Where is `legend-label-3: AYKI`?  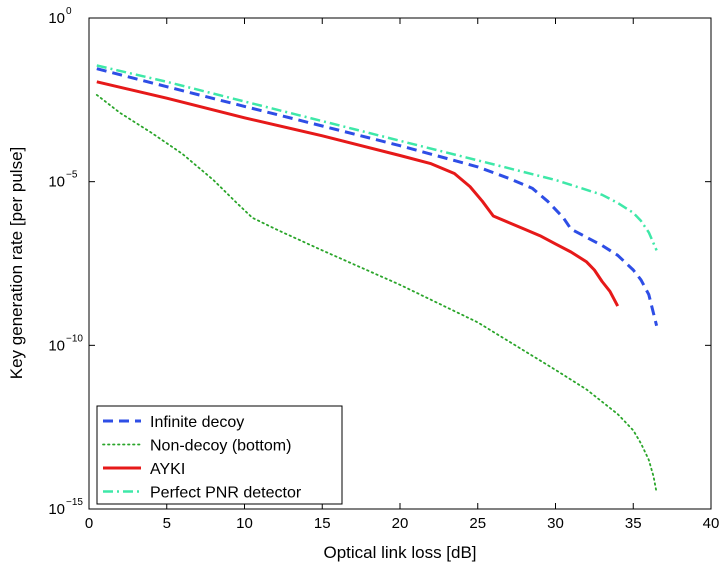
legend-label-3: AYKI is located at coordinates (167, 469).